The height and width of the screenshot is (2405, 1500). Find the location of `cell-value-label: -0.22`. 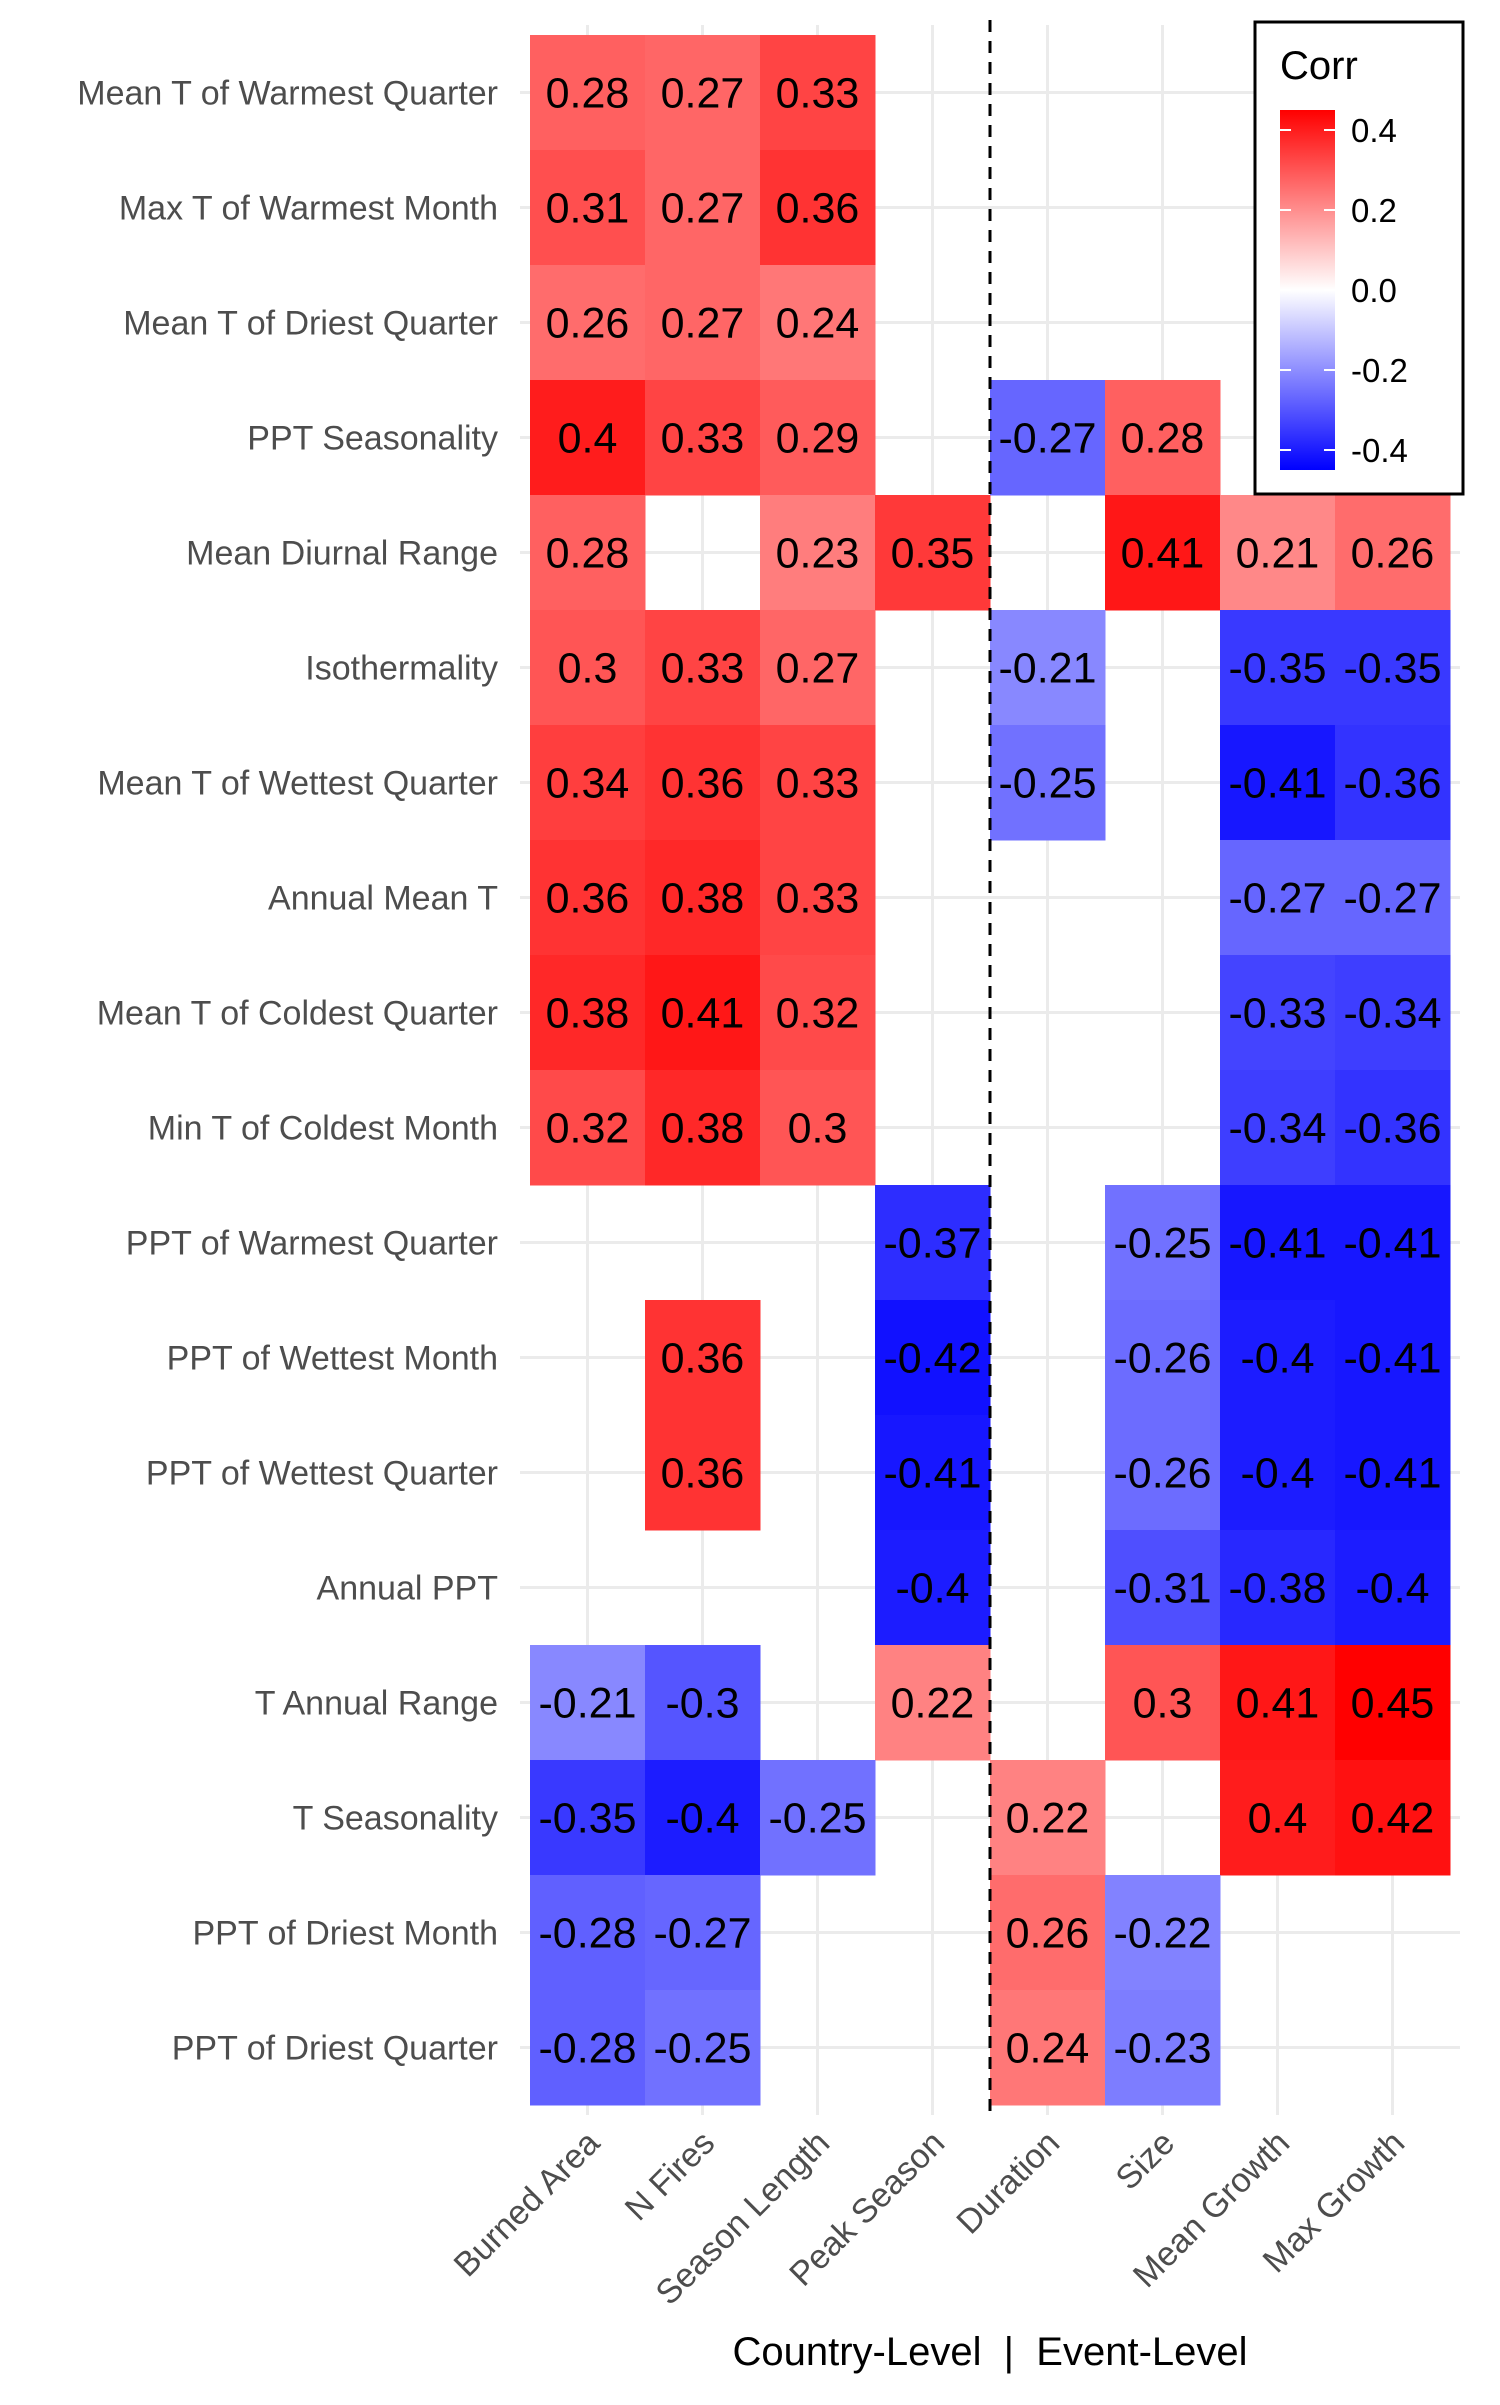

cell-value-label: -0.22 is located at coordinates (1162, 1934).